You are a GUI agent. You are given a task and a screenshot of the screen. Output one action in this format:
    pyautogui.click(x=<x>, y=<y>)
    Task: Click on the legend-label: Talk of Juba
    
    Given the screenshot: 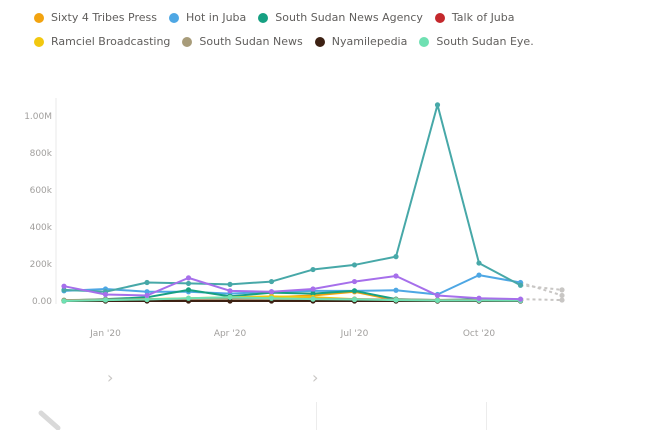 What is the action you would take?
    pyautogui.click(x=483, y=17)
    